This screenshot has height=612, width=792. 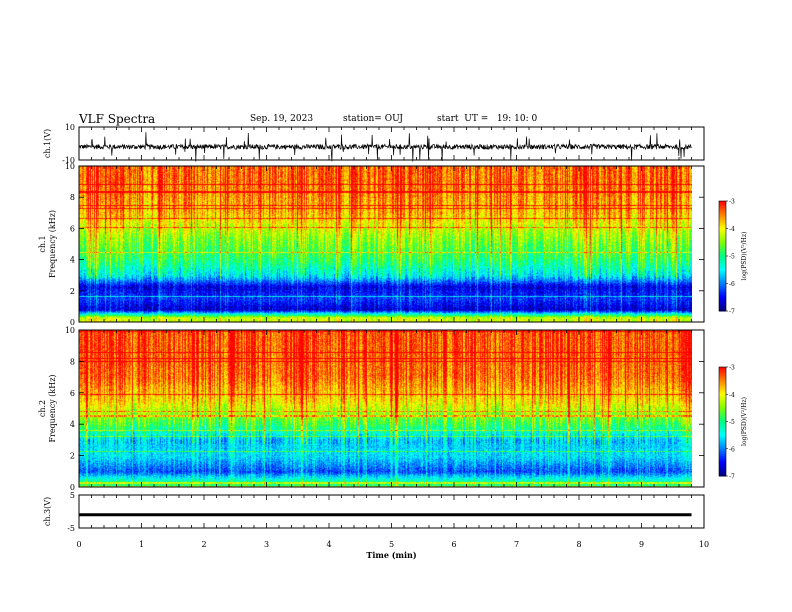 I want to click on colorbar-ch1-tick-label: -3, so click(x=732, y=202).